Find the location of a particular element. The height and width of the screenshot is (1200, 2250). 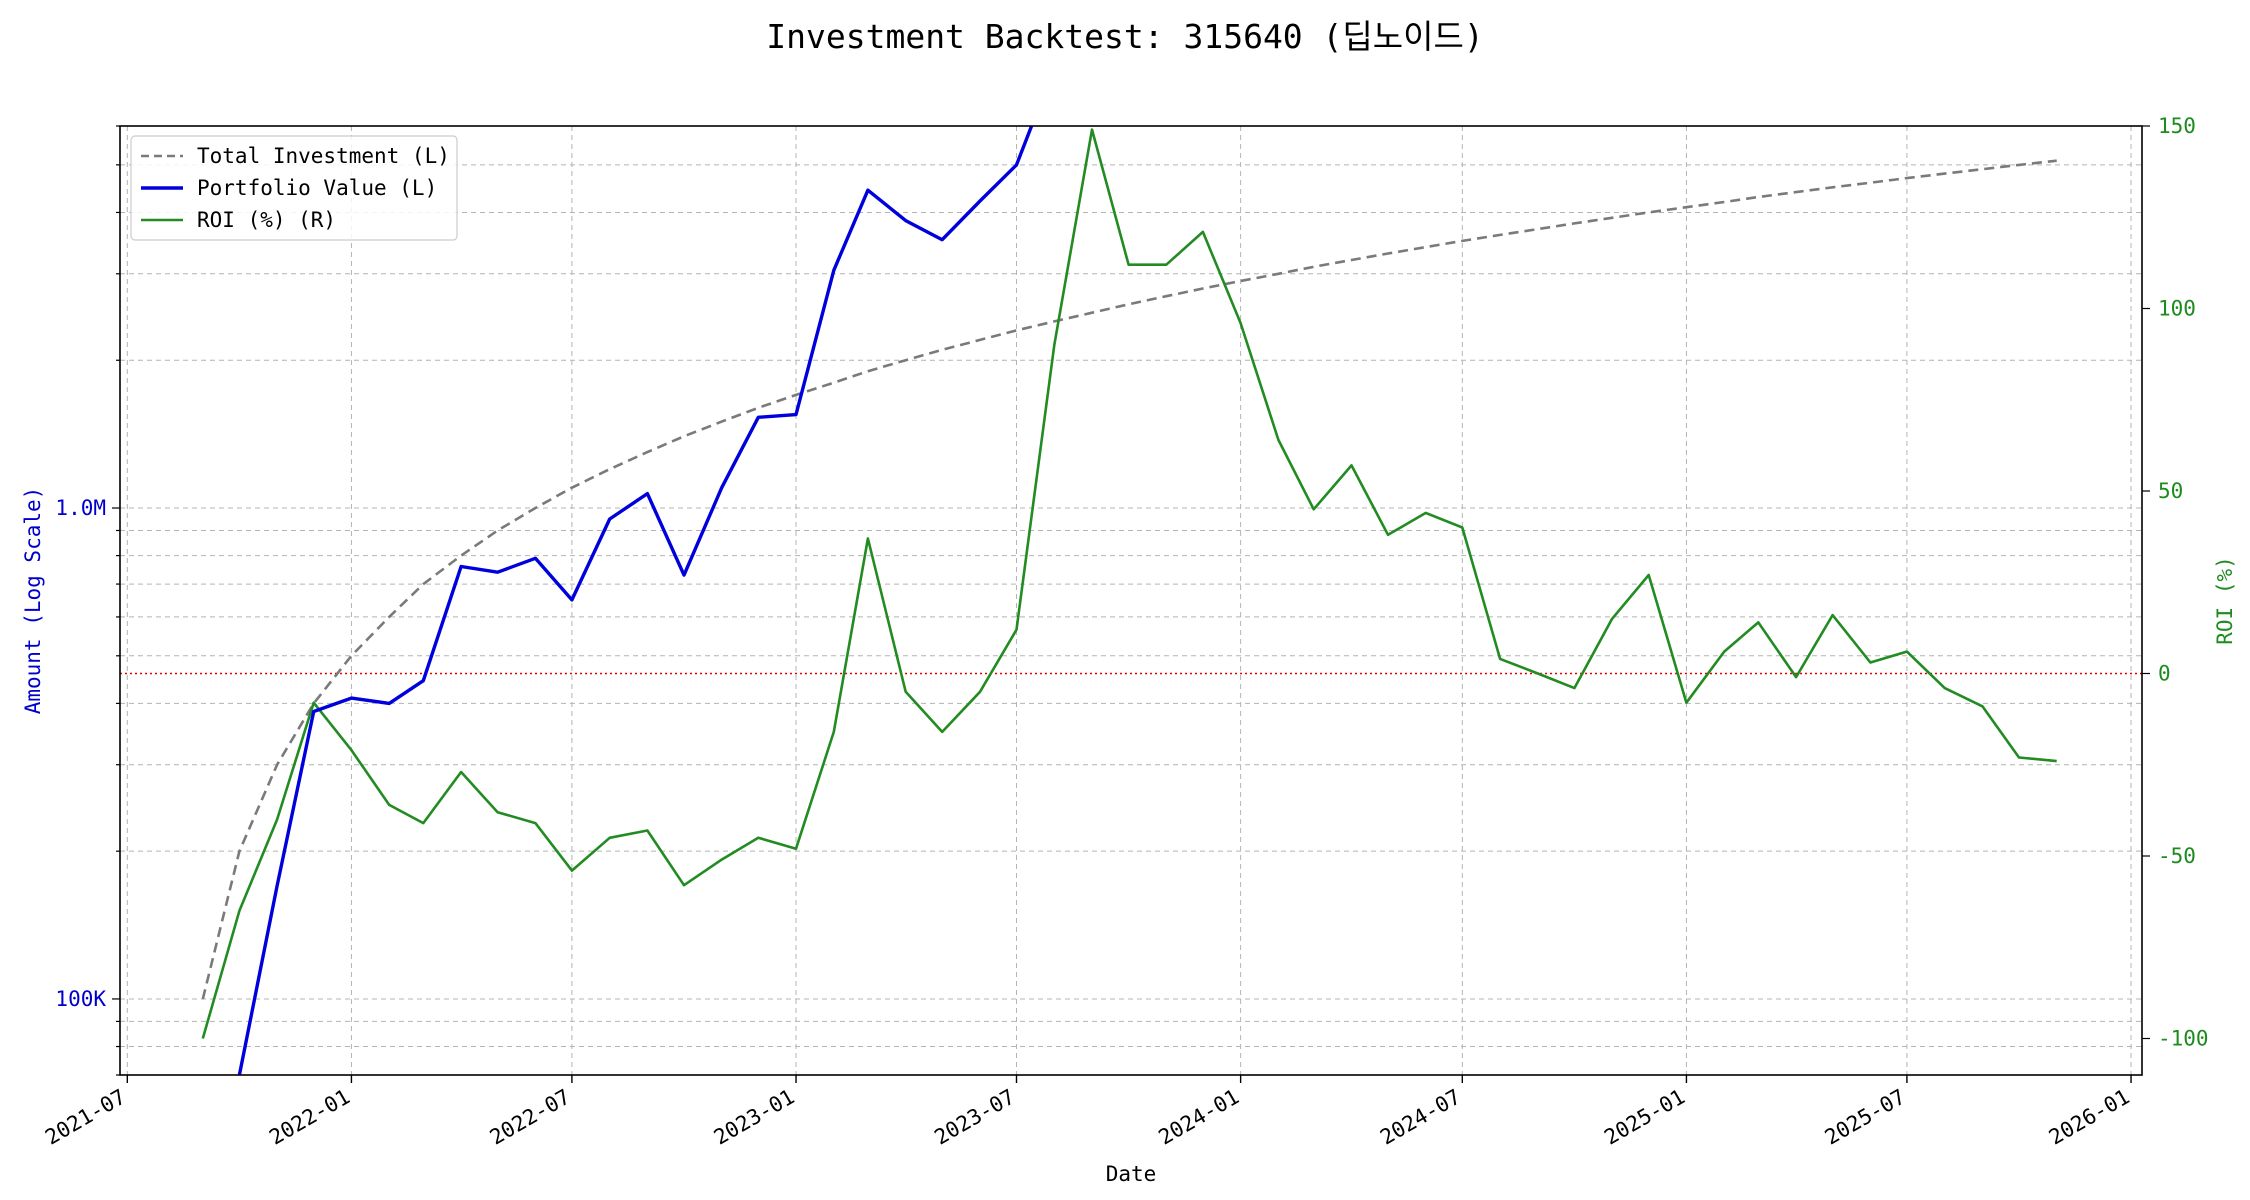

legend-box is located at coordinates (294, 188).